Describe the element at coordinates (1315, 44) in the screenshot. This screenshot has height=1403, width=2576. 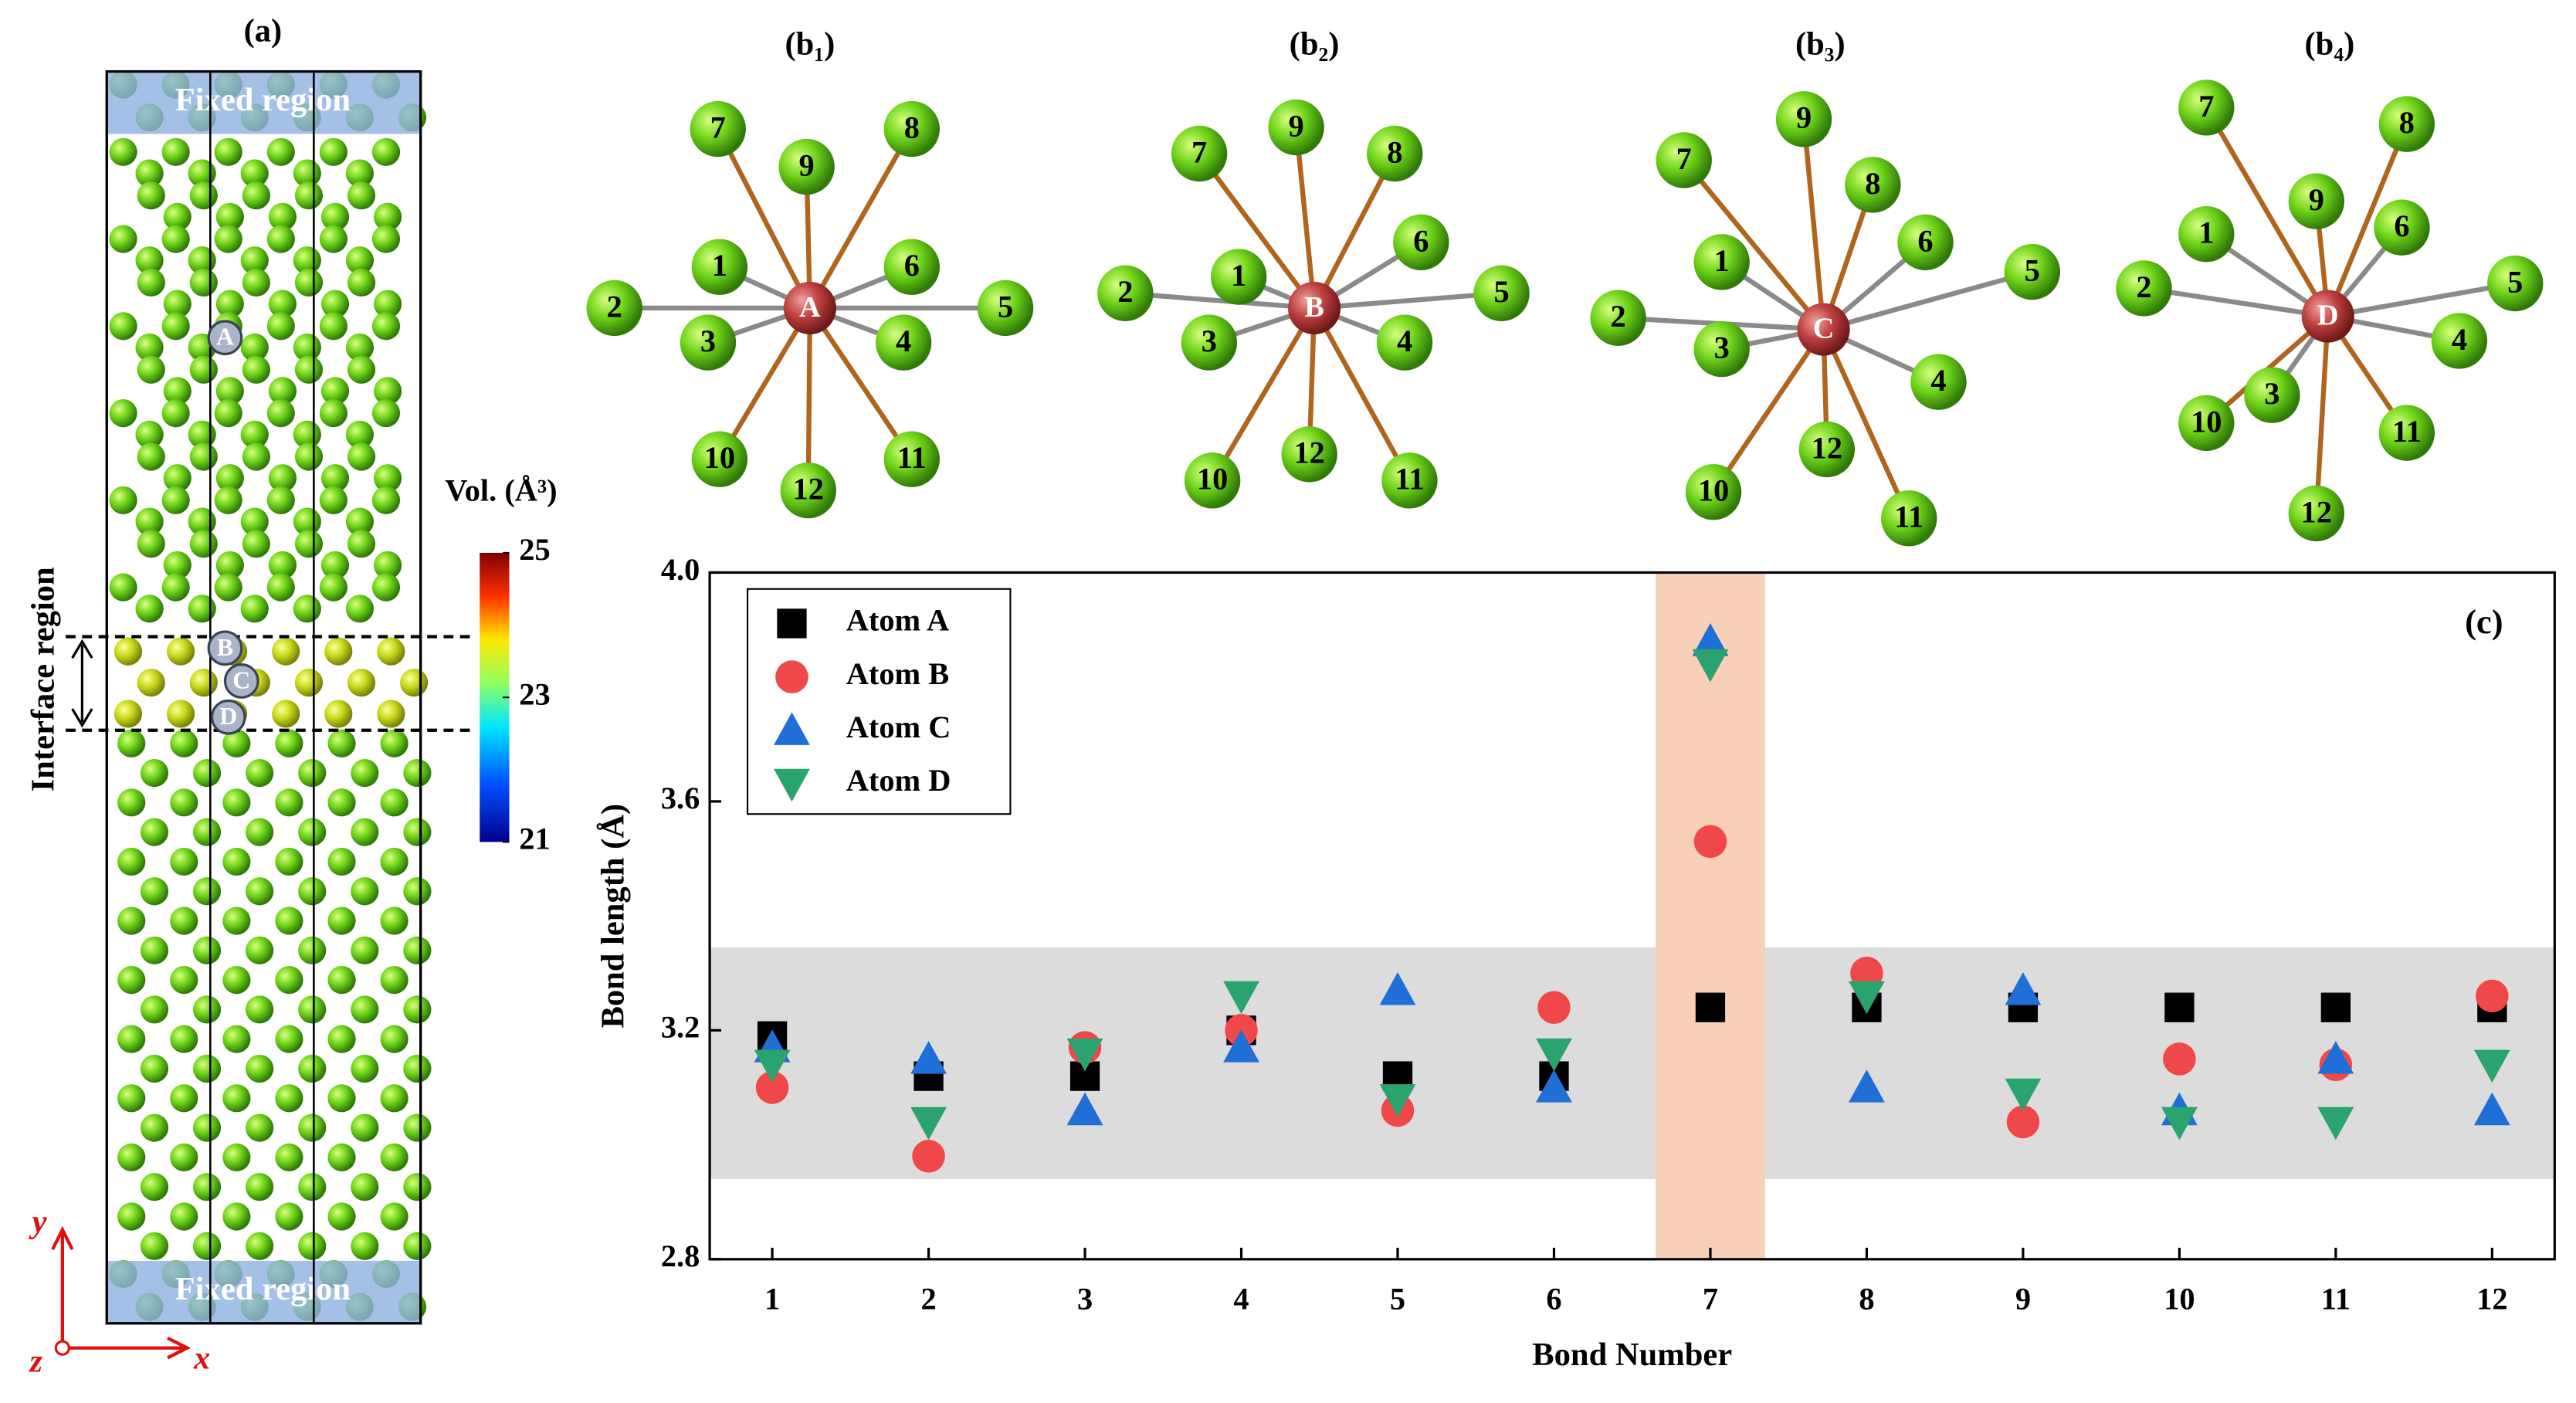
I see `panel-label: (b₂)` at that location.